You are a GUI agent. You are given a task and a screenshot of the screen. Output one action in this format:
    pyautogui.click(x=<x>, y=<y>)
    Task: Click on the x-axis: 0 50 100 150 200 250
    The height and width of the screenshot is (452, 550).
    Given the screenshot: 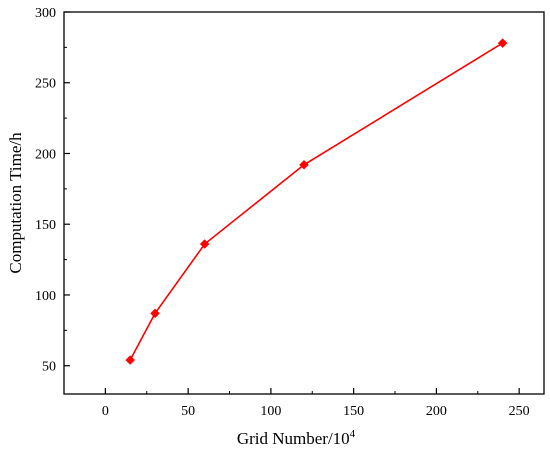 What is the action you would take?
    pyautogui.click(x=316, y=403)
    